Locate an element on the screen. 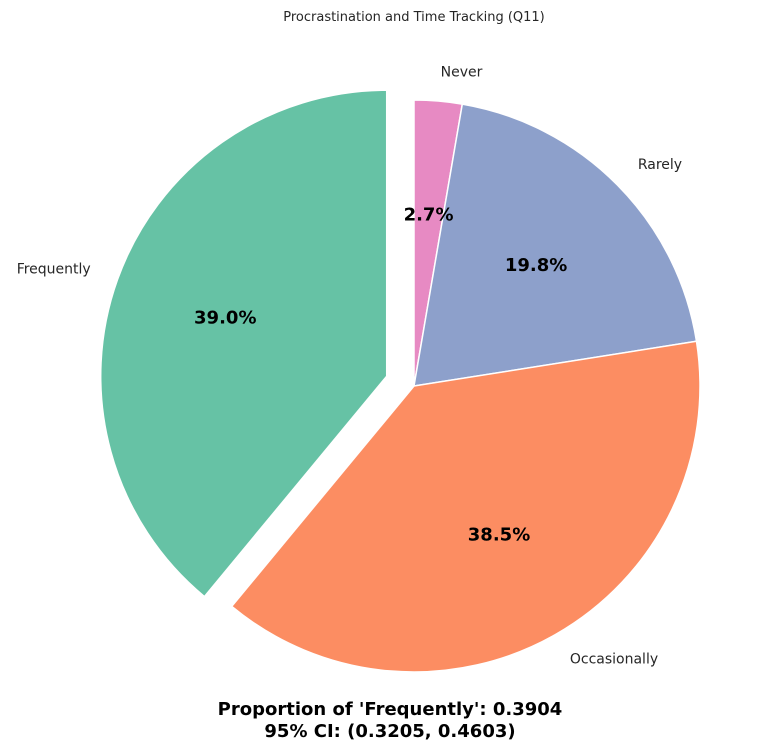  pie-category-label-occasionally: Occasionally is located at coordinates (614, 659).